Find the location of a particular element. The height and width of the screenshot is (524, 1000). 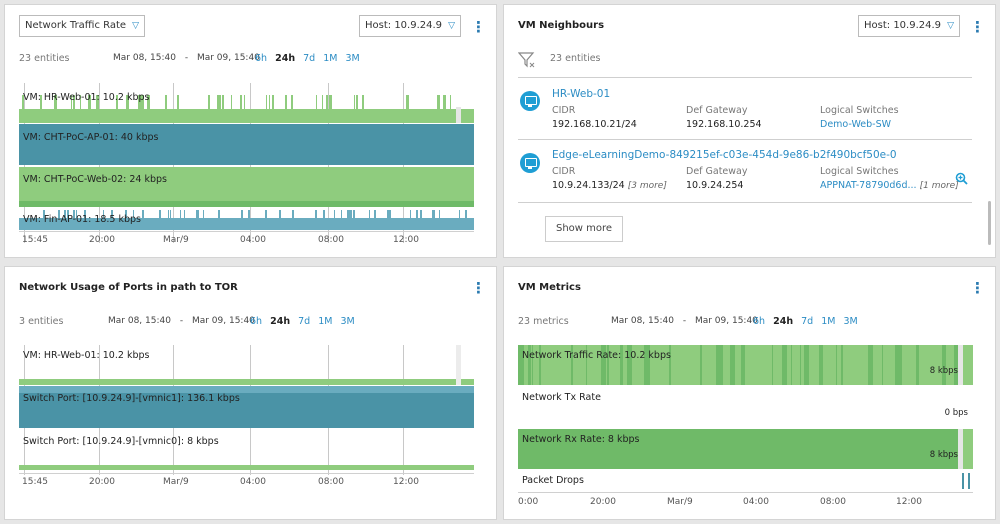

series-row-fin-ap-01: VM: Fin-AP-01: 18.5 kbps is located at coordinates (246, 219).